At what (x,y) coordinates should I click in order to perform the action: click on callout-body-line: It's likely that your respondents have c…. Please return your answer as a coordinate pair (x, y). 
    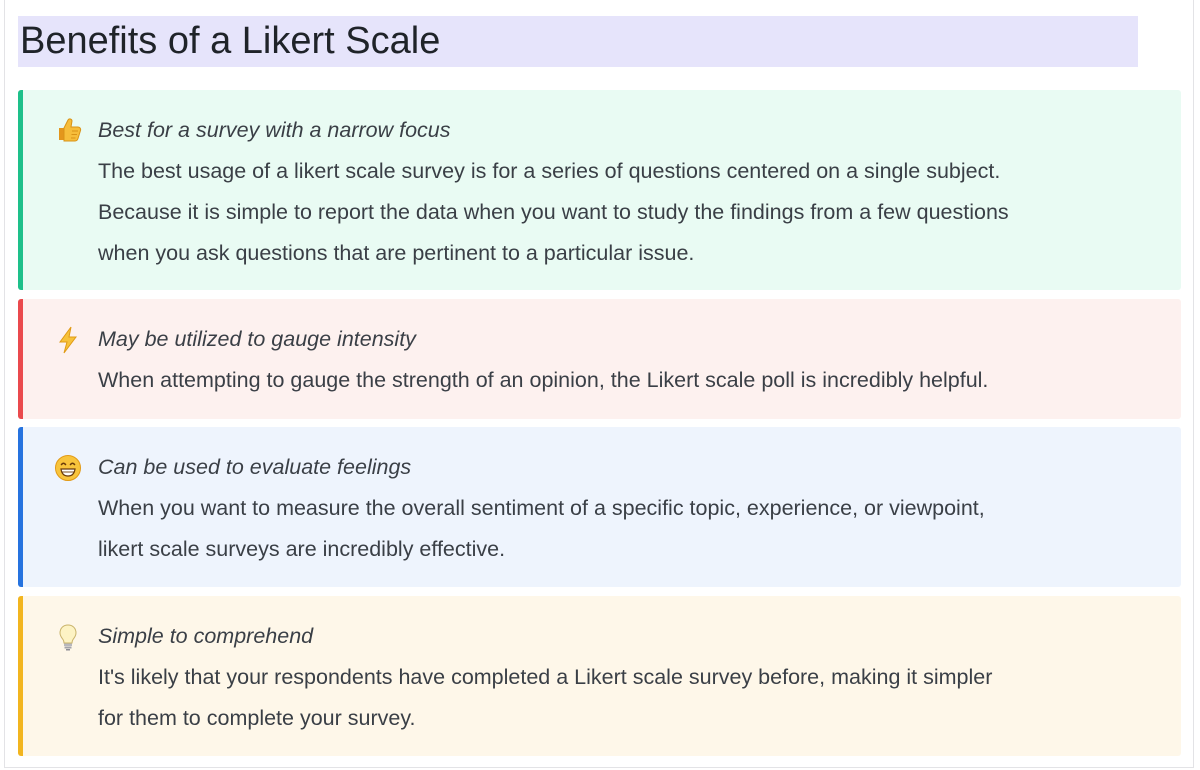
    Looking at the image, I should click on (545, 677).